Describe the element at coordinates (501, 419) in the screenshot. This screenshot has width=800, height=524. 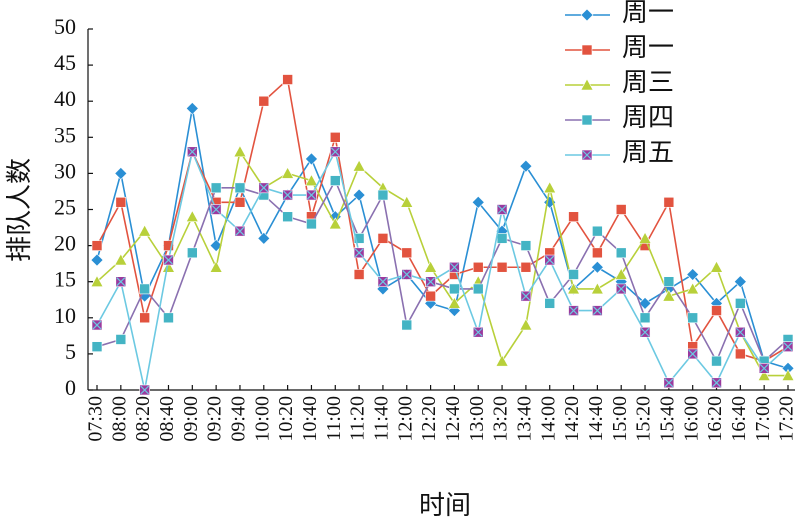
I see `x-tick-label: 13:20` at that location.